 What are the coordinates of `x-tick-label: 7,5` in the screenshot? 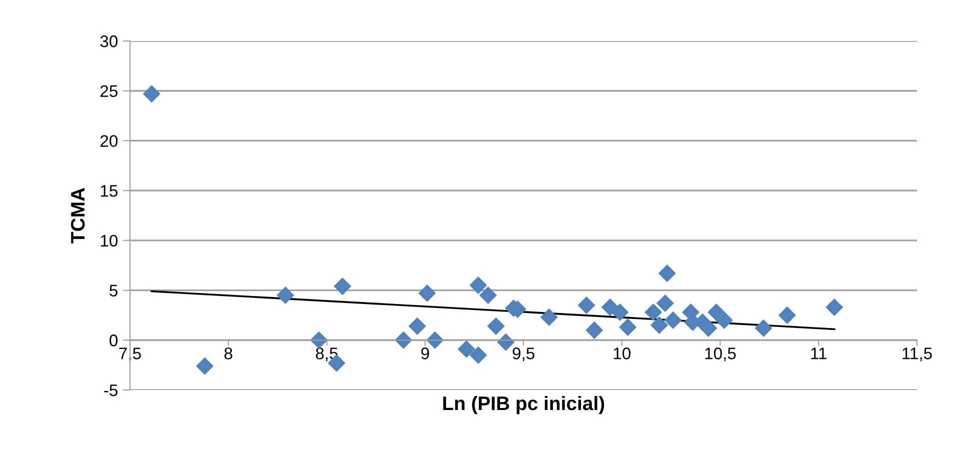 It's located at (130, 355).